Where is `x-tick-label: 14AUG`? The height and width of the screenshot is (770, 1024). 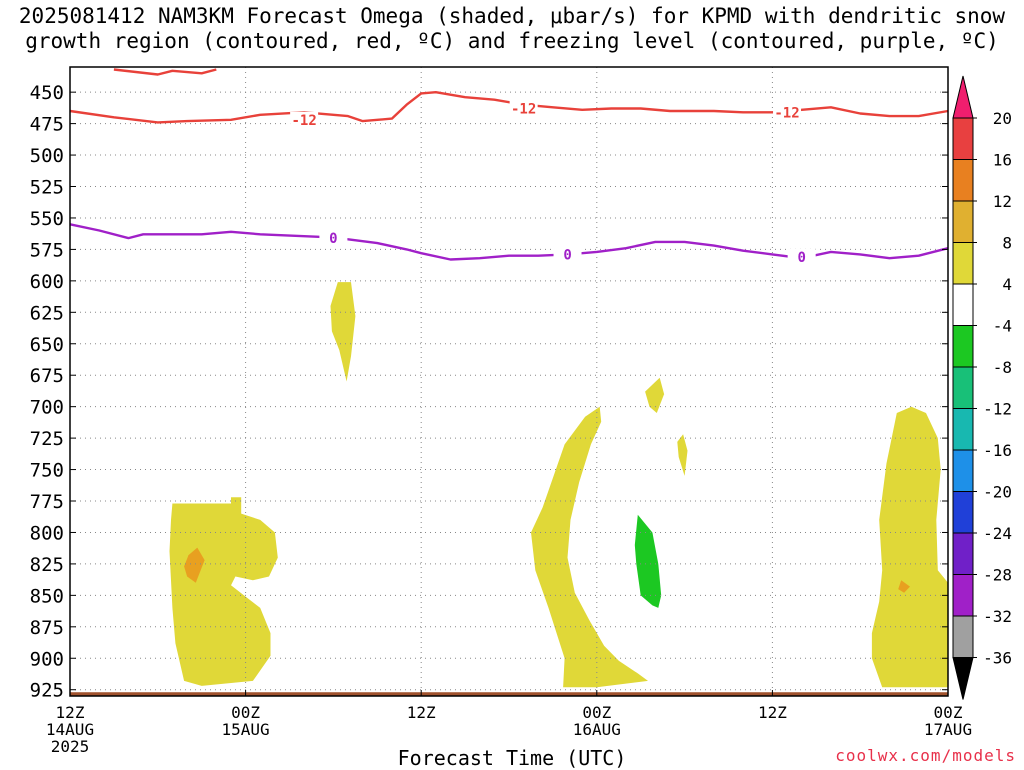 x-tick-label: 14AUG is located at coordinates (70, 729).